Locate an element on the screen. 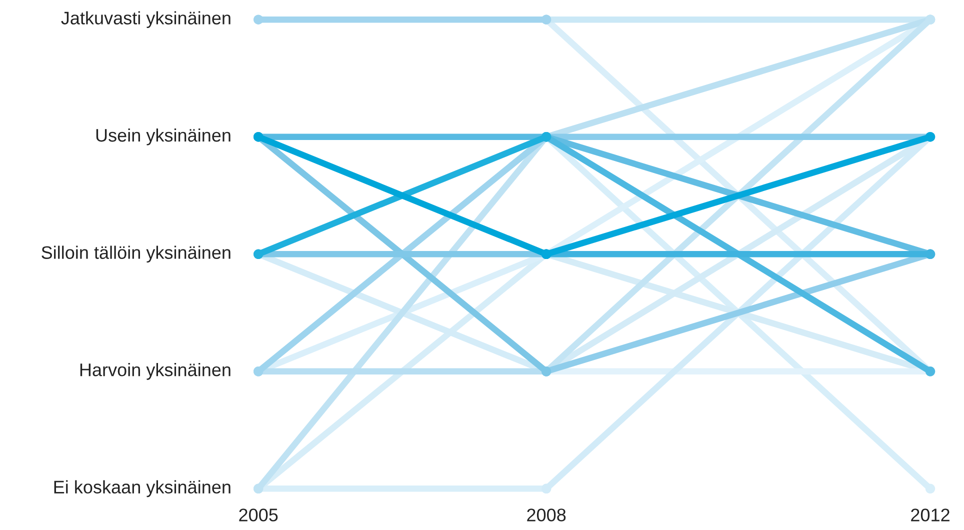  x-tick-label: 2008 is located at coordinates (546, 515).